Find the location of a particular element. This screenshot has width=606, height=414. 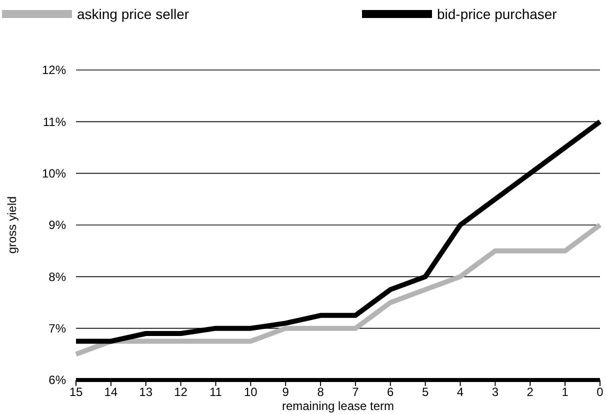

x-tick-label: 7 is located at coordinates (356, 392).